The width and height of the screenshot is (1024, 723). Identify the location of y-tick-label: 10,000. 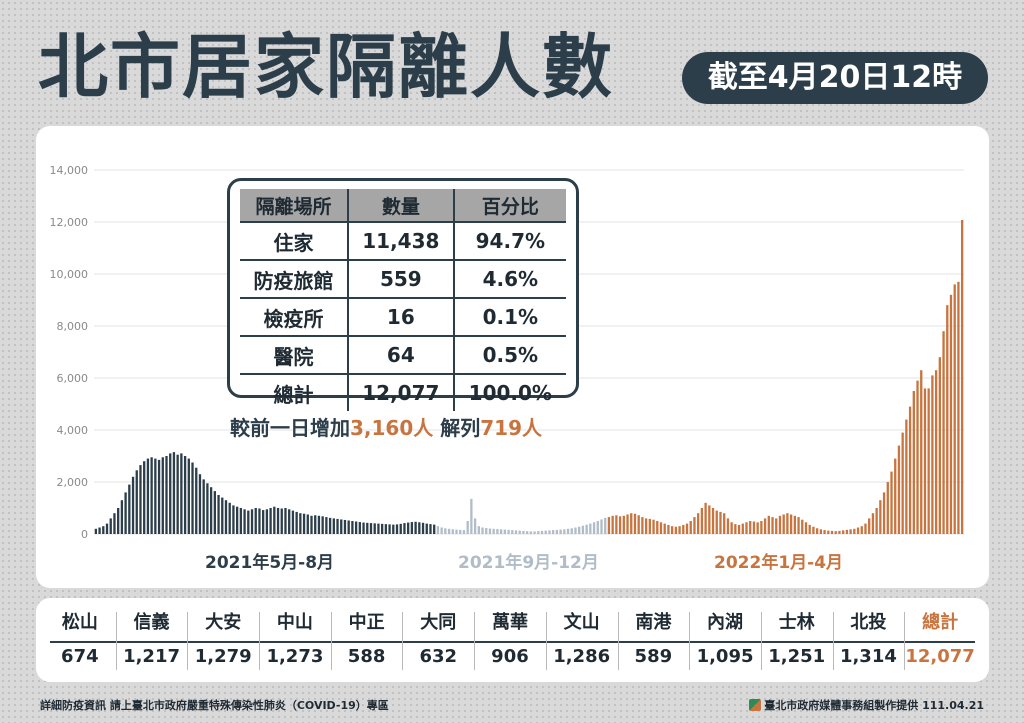
(69, 274).